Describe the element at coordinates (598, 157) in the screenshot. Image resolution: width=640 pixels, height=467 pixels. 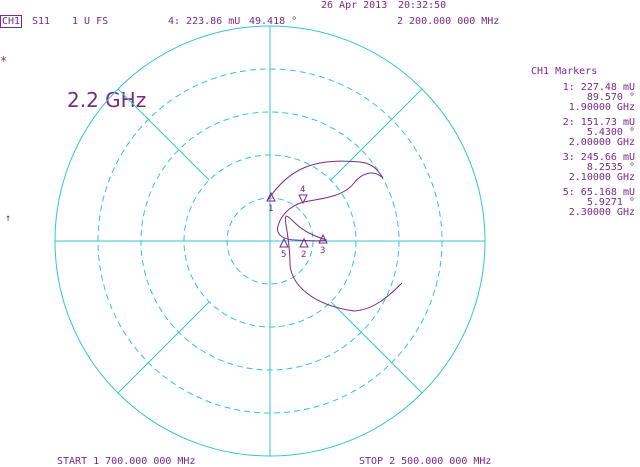
I see `marker-3-magnitude: 3: 245.66 mU` at that location.